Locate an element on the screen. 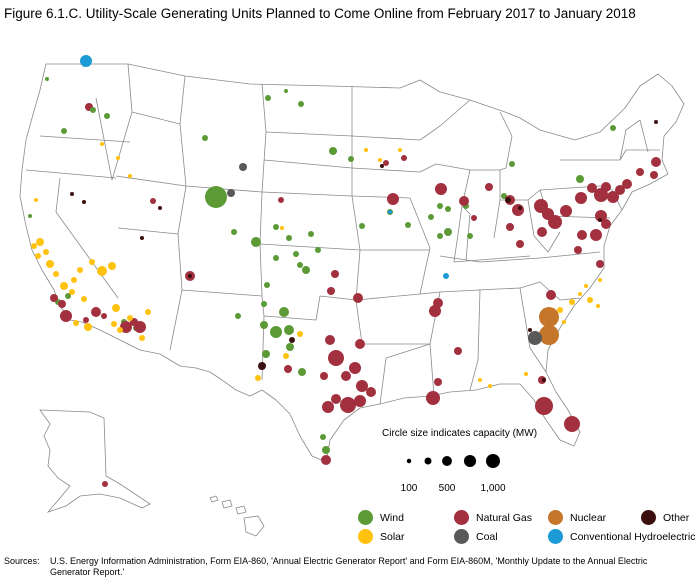 The height and width of the screenshot is (583, 700). legend-item-conventional-hydroelectric: Conventional Hydroelectric is located at coordinates (621, 536).